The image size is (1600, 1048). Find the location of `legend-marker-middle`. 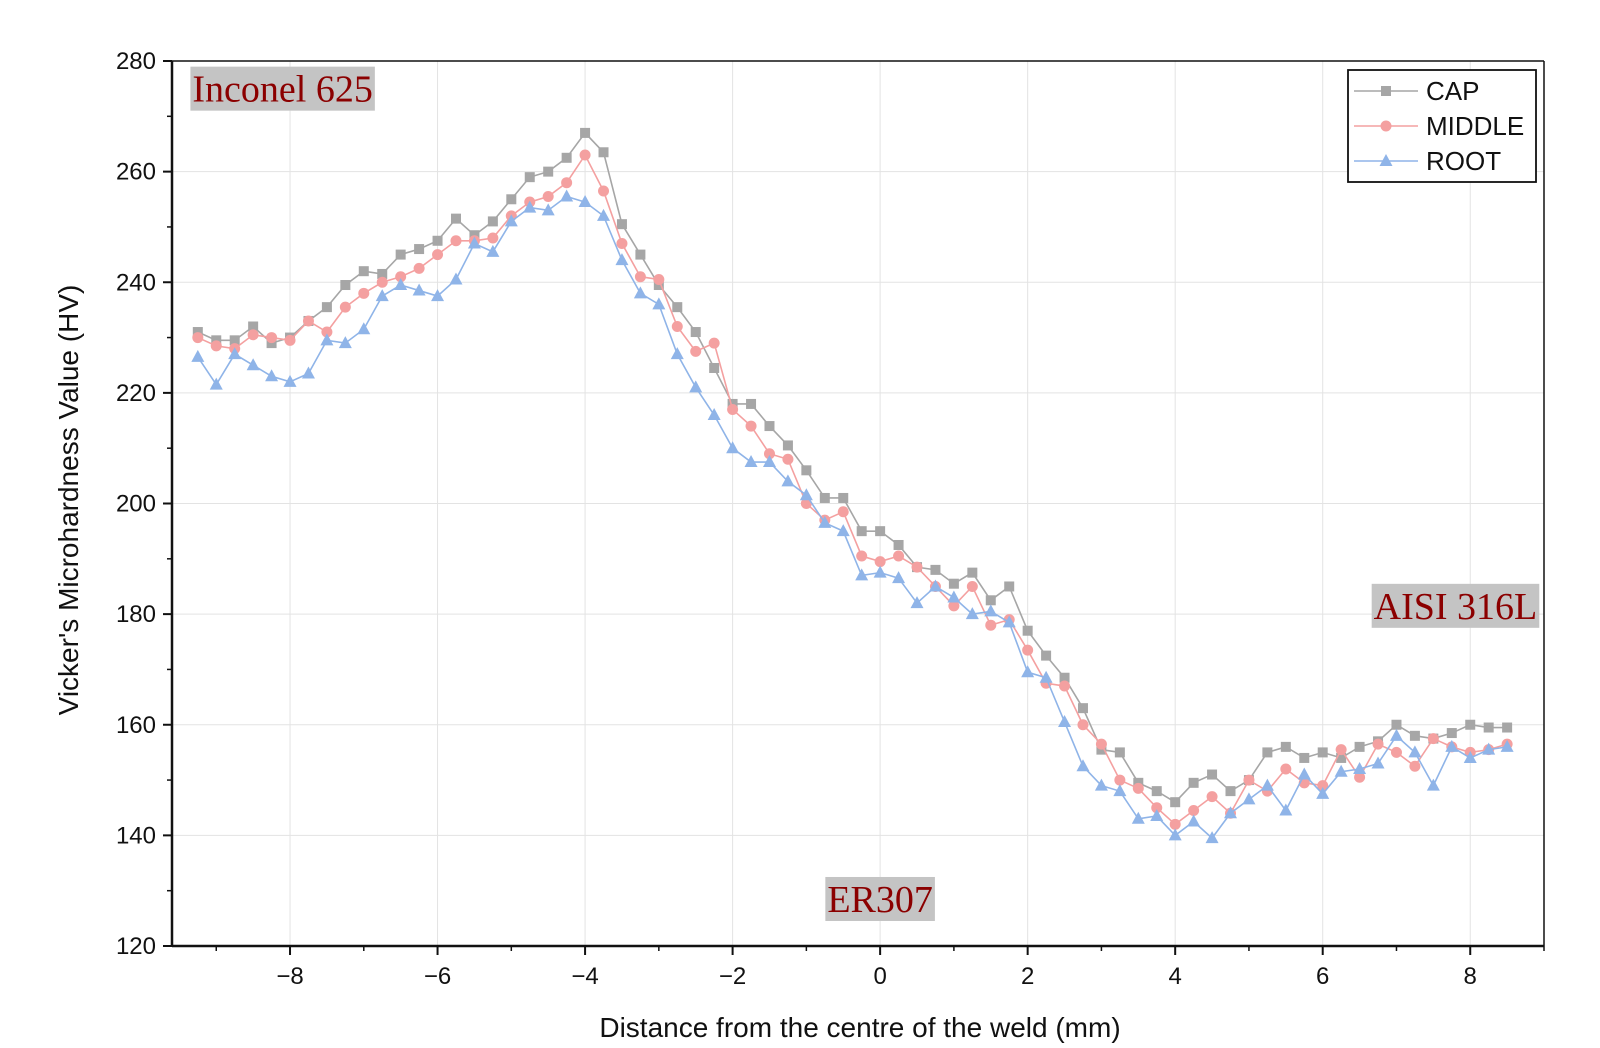

legend-marker-middle is located at coordinates (1386, 126).